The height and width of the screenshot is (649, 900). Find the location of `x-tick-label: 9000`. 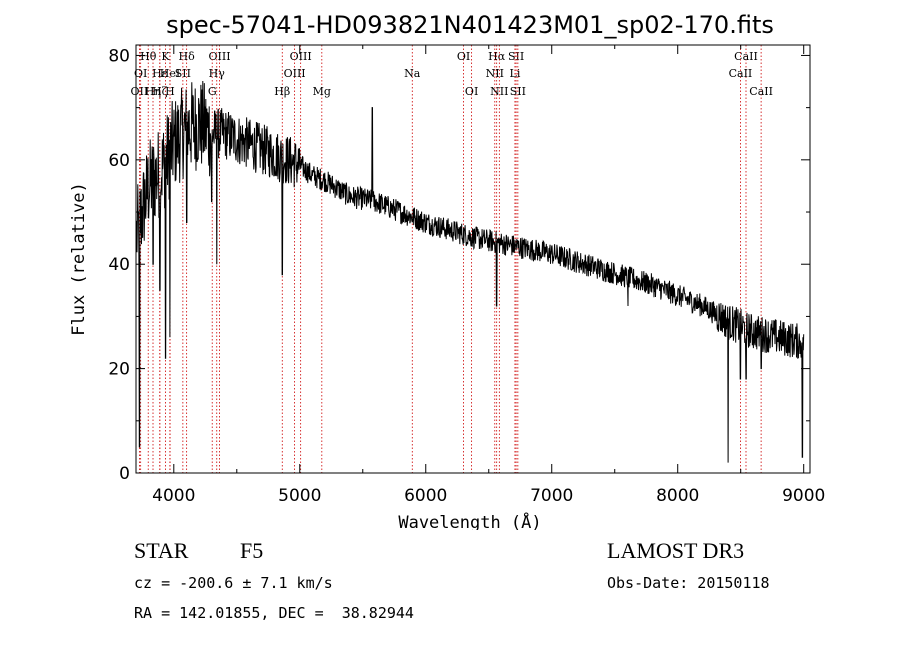

x-tick-label: 9000 is located at coordinates (803, 496).